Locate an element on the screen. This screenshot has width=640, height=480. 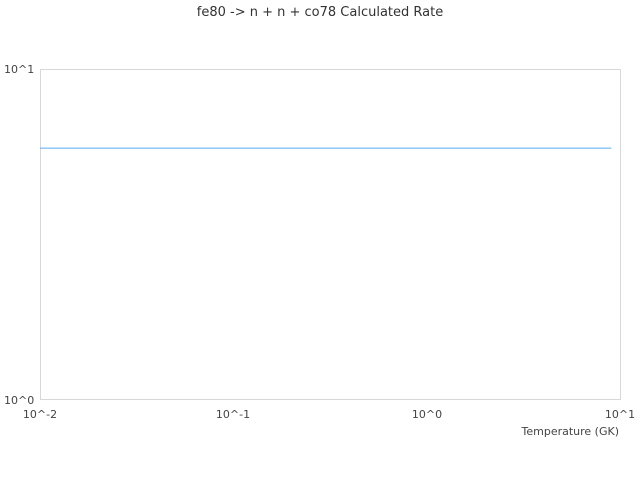
chart-title: fe80 -> n + n + co78 Calculated Rate is located at coordinates (320, 12).